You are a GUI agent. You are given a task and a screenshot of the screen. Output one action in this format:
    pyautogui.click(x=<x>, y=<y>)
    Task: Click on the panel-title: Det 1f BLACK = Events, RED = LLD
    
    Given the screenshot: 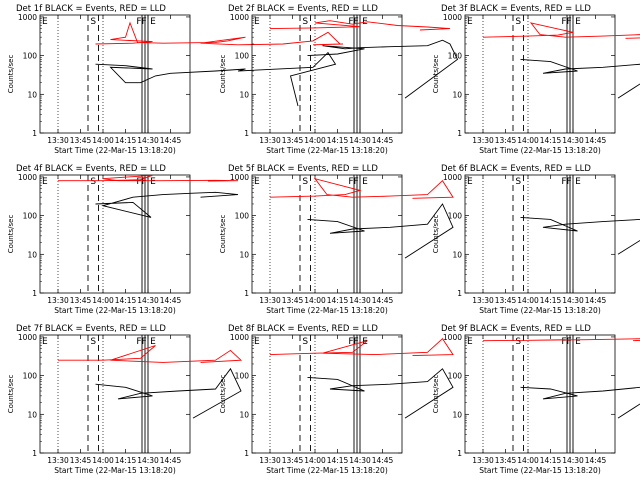 What is the action you would take?
    pyautogui.click(x=91, y=9)
    